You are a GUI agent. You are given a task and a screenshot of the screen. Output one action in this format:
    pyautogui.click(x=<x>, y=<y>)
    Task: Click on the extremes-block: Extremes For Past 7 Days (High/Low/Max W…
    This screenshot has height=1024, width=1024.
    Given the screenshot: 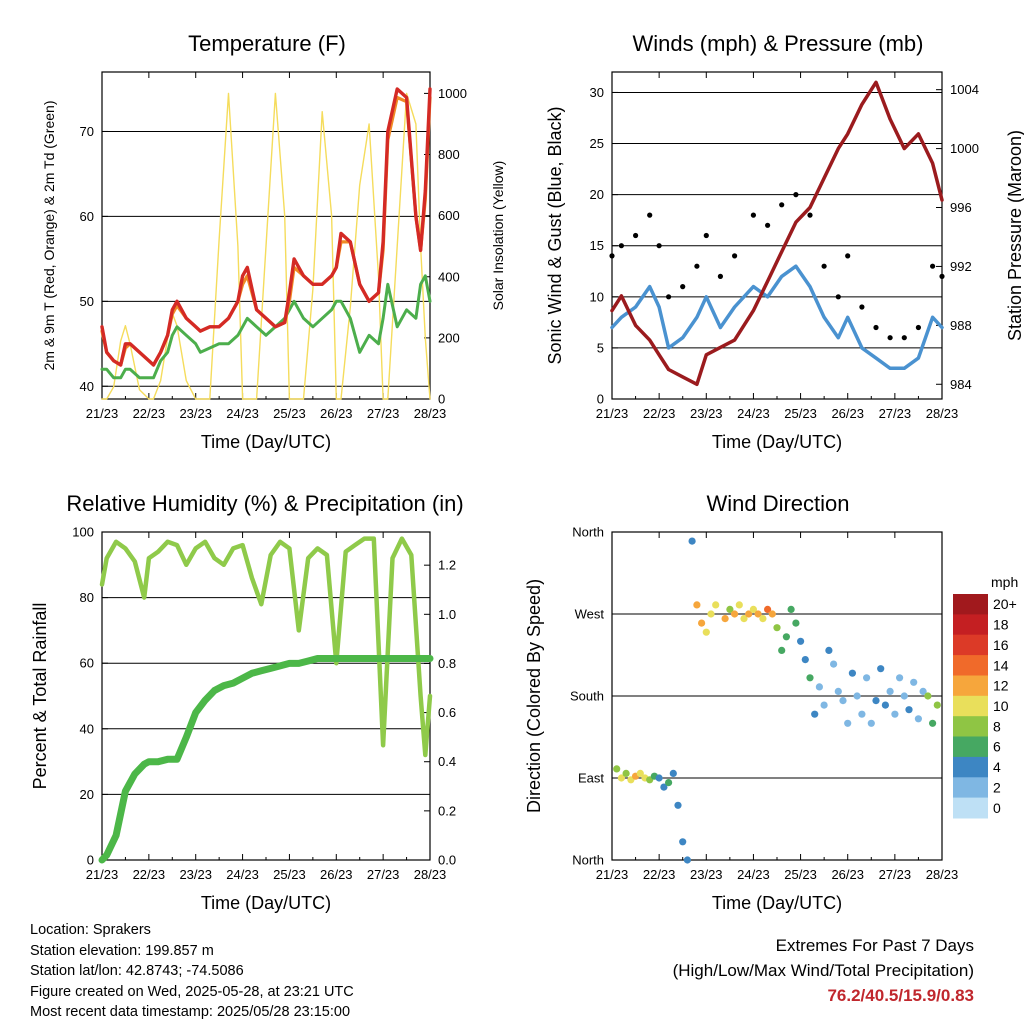 What is the action you would take?
    pyautogui.click(x=823, y=970)
    